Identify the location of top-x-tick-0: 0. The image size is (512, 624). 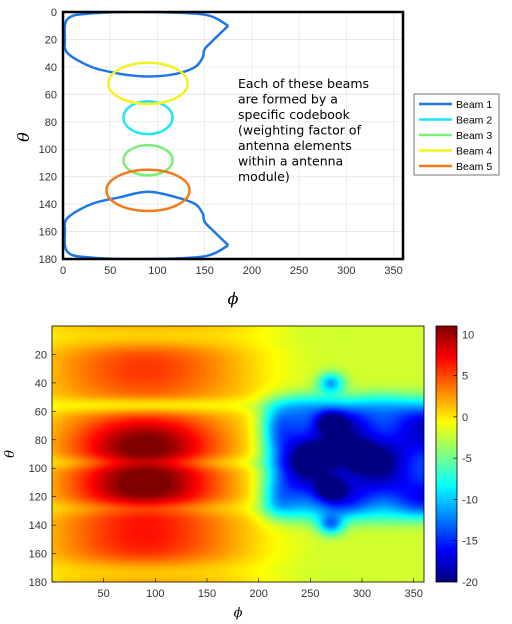
(63, 271).